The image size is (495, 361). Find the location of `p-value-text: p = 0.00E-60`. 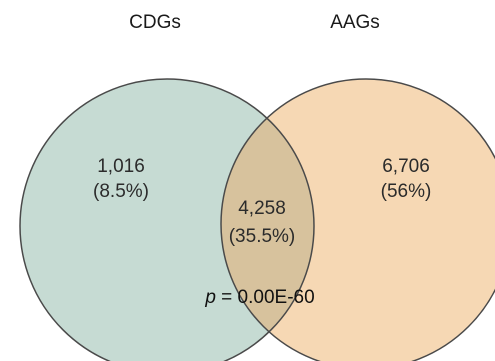

p-value-text: p = 0.00E-60 is located at coordinates (259, 297).